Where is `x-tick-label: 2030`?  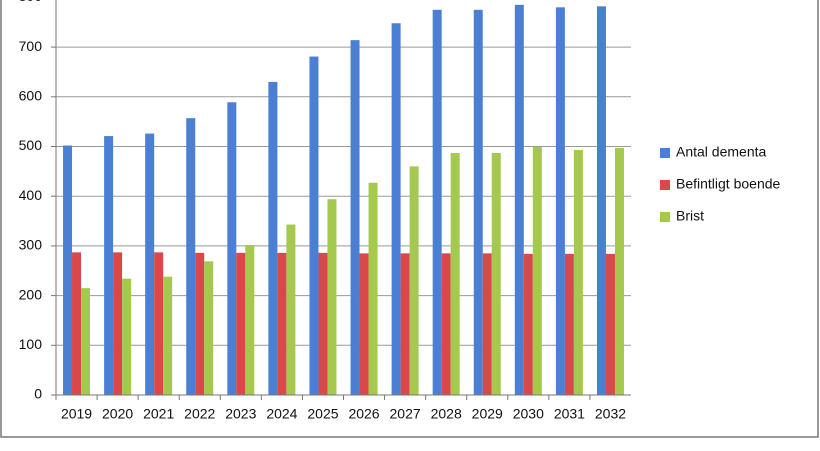
x-tick-label: 2030 is located at coordinates (528, 414).